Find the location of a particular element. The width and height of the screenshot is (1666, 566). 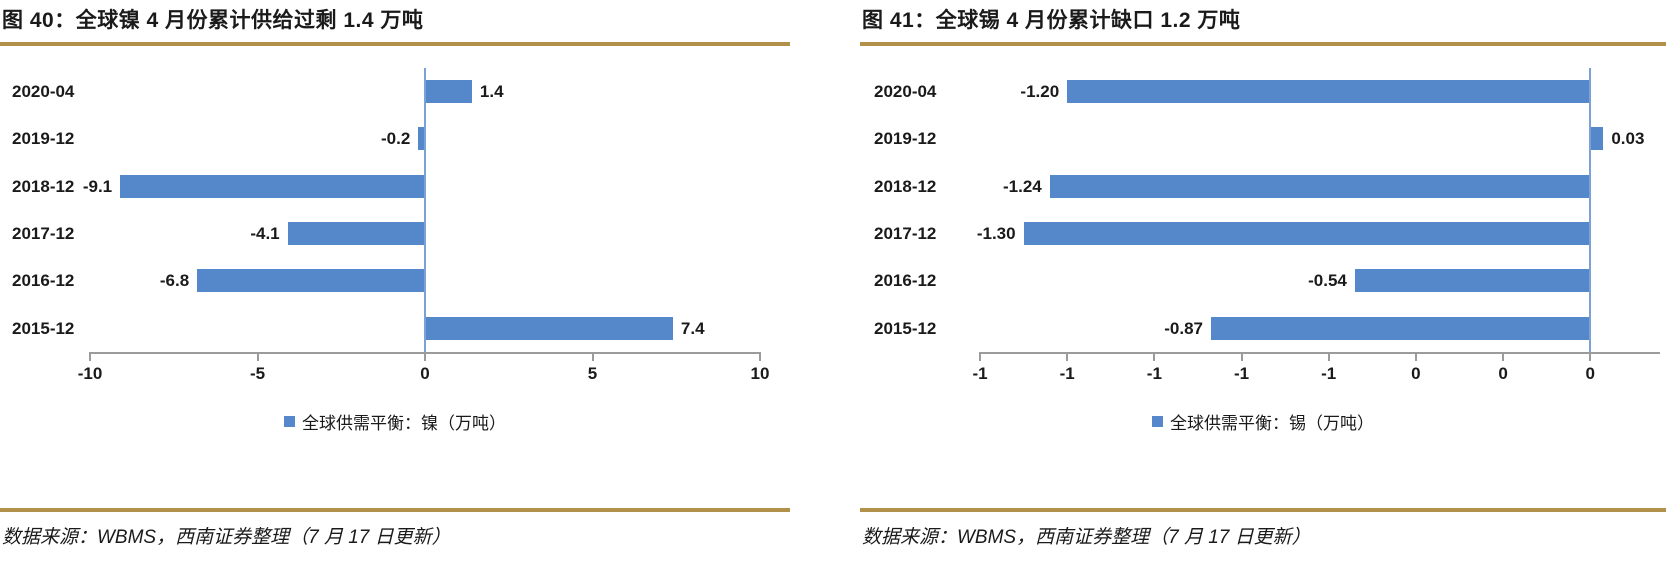

value-label: -0.2 is located at coordinates (396, 139).